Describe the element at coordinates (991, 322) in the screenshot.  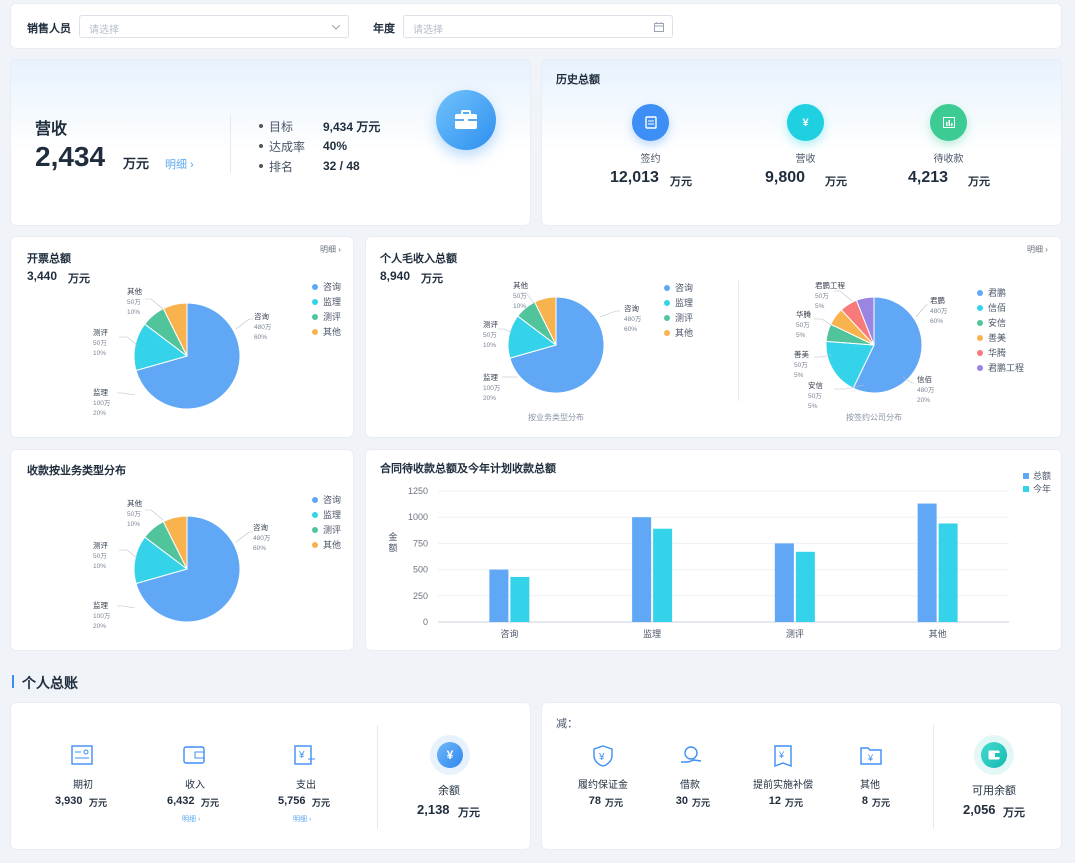
I see `legend-item: 安信` at that location.